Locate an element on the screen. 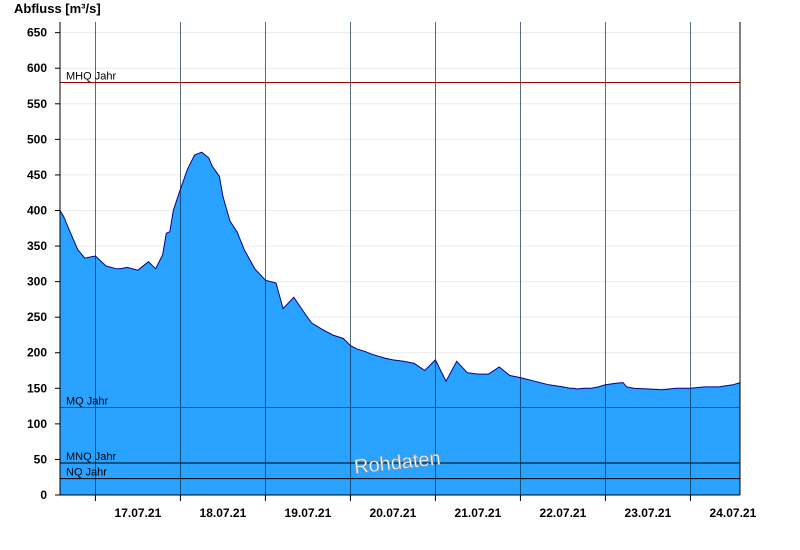  reference-label-nq: NQ Jahr is located at coordinates (86, 473).